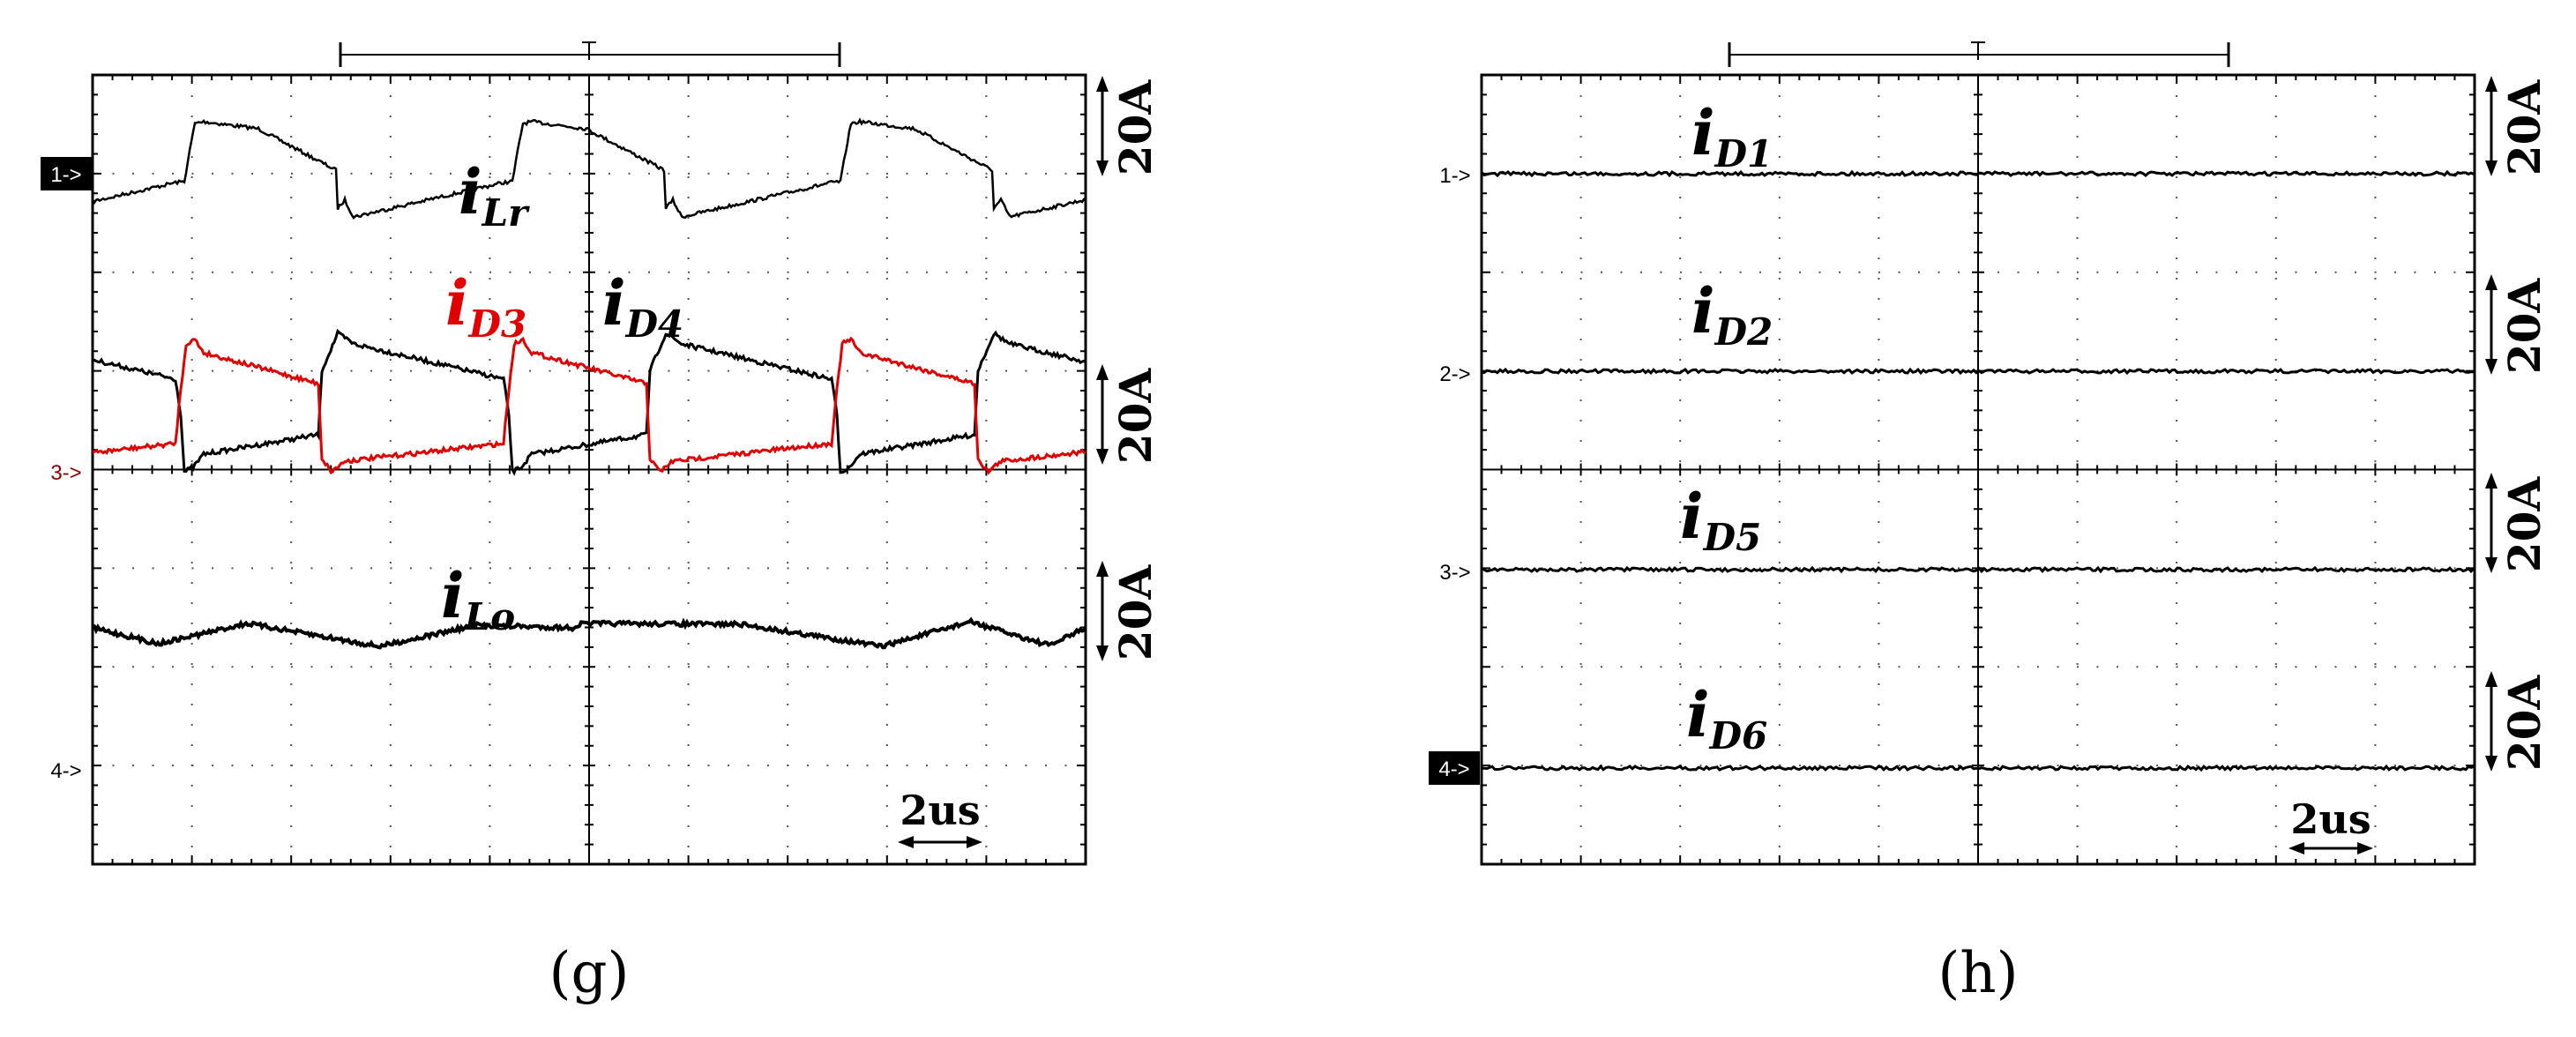  Describe the element at coordinates (1977, 371) in the screenshot. I see `trace-iD2` at that location.